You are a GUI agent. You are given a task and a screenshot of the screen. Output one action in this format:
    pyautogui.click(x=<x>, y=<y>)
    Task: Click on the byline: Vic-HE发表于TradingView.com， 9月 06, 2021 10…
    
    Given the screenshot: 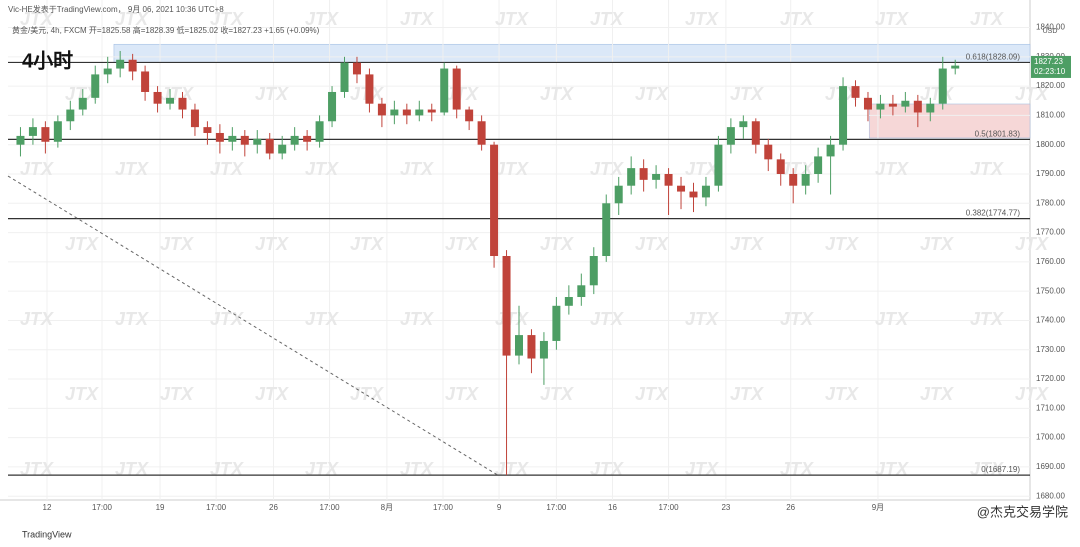 What is the action you would take?
    pyautogui.click(x=116, y=9)
    